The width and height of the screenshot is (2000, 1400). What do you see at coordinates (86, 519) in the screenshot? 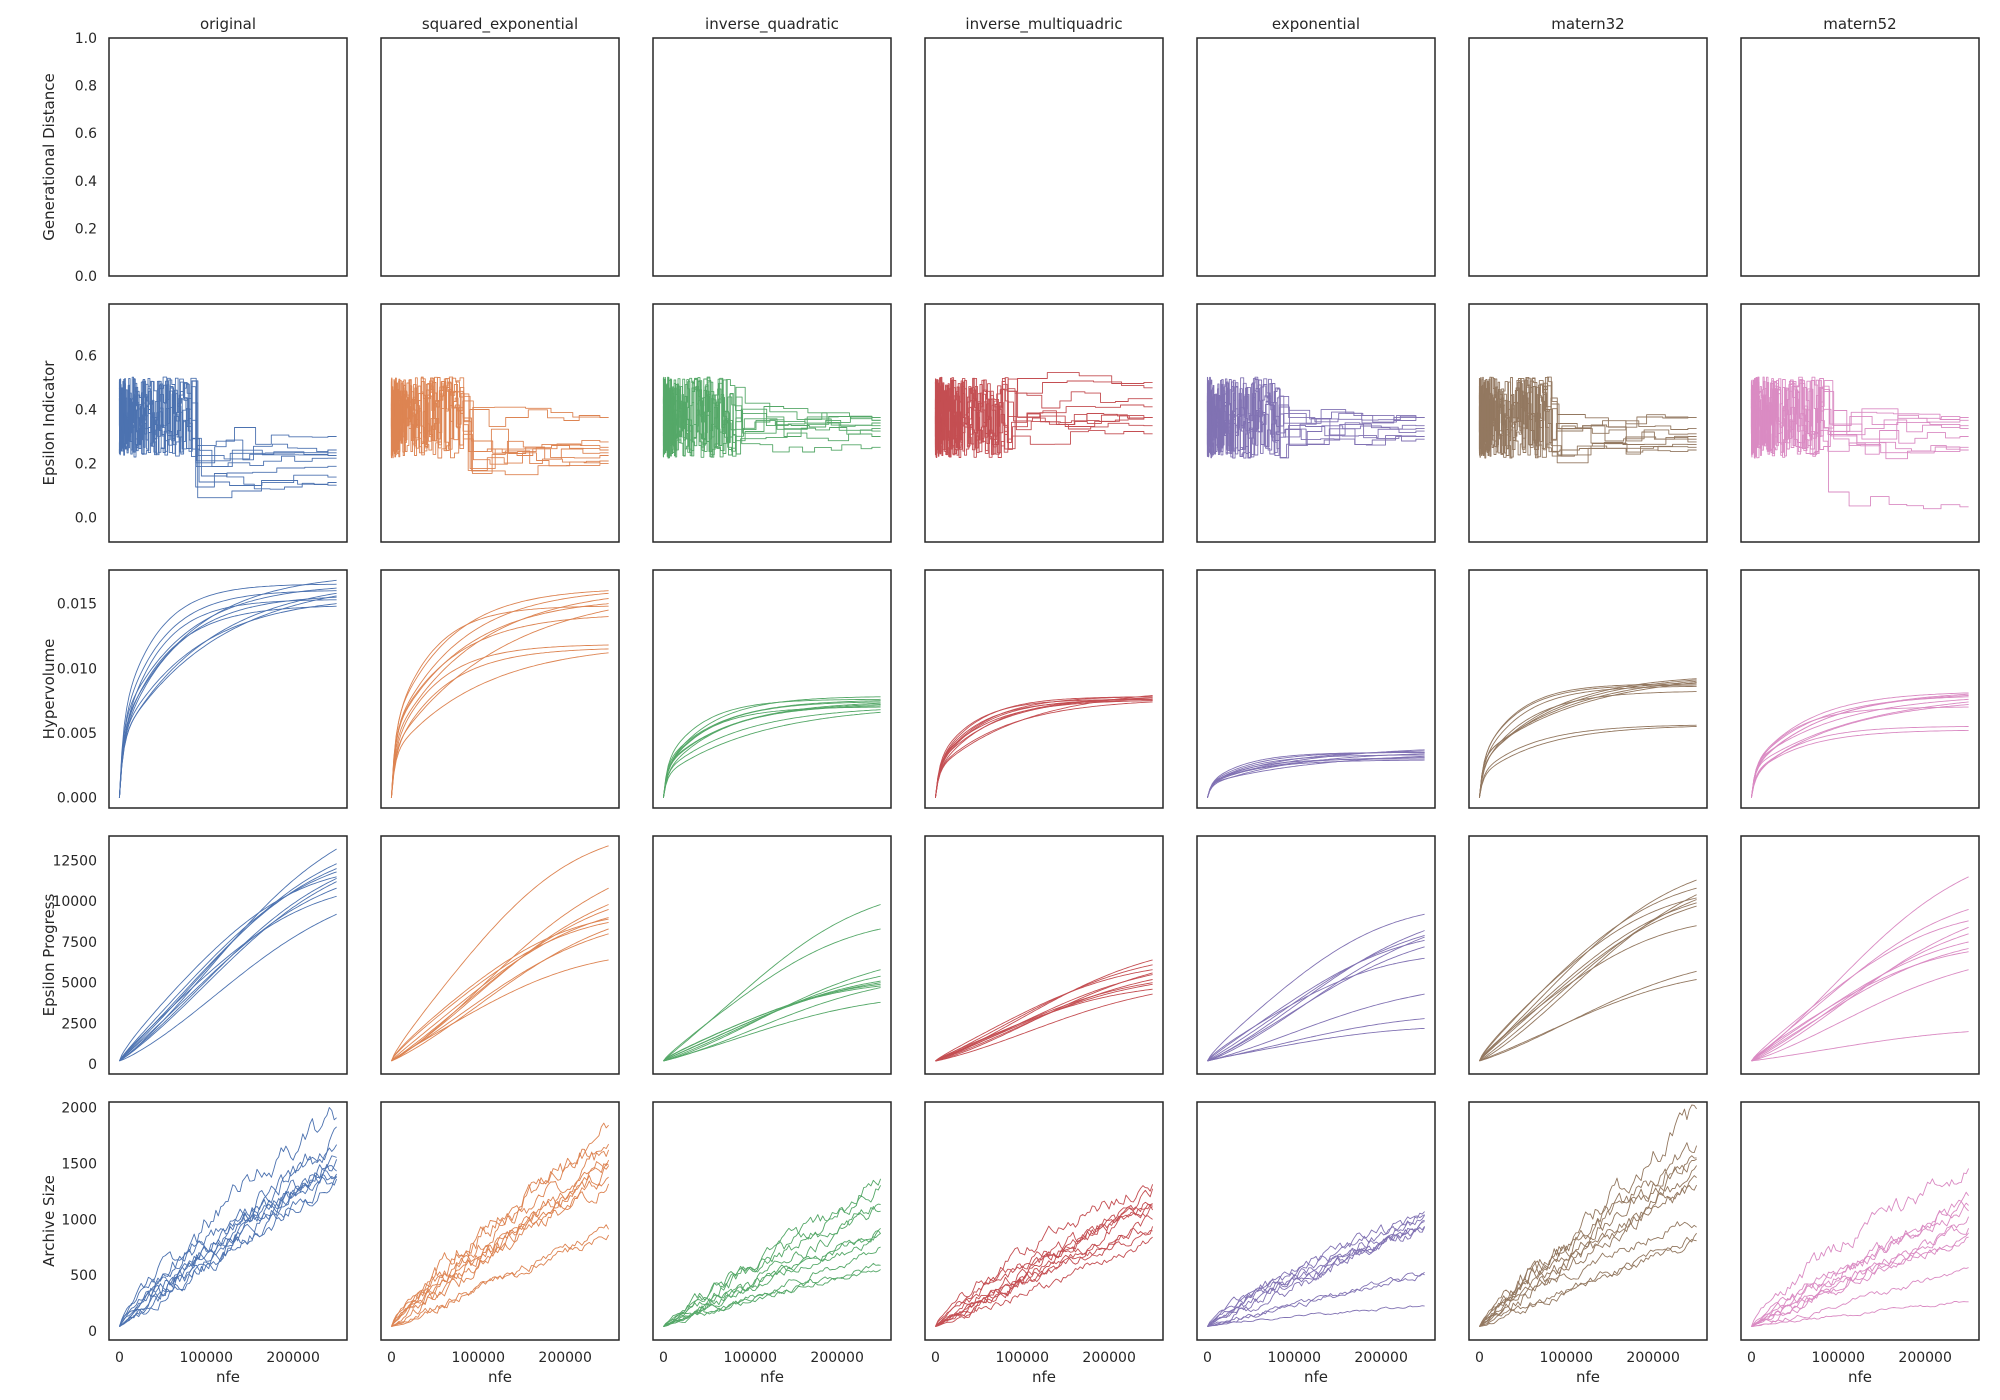
I see `y-tick-label: 0.0` at bounding box center [86, 519].